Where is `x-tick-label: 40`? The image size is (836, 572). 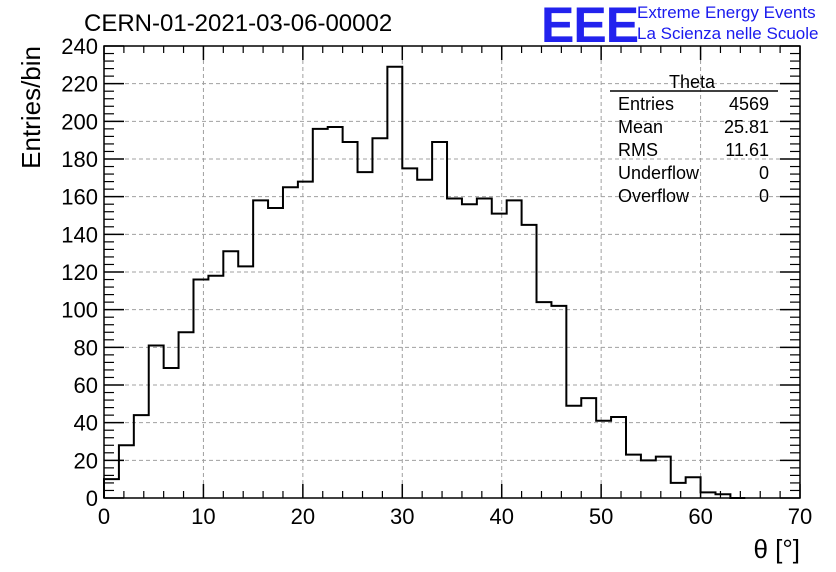 x-tick-label: 40 is located at coordinates (501, 516).